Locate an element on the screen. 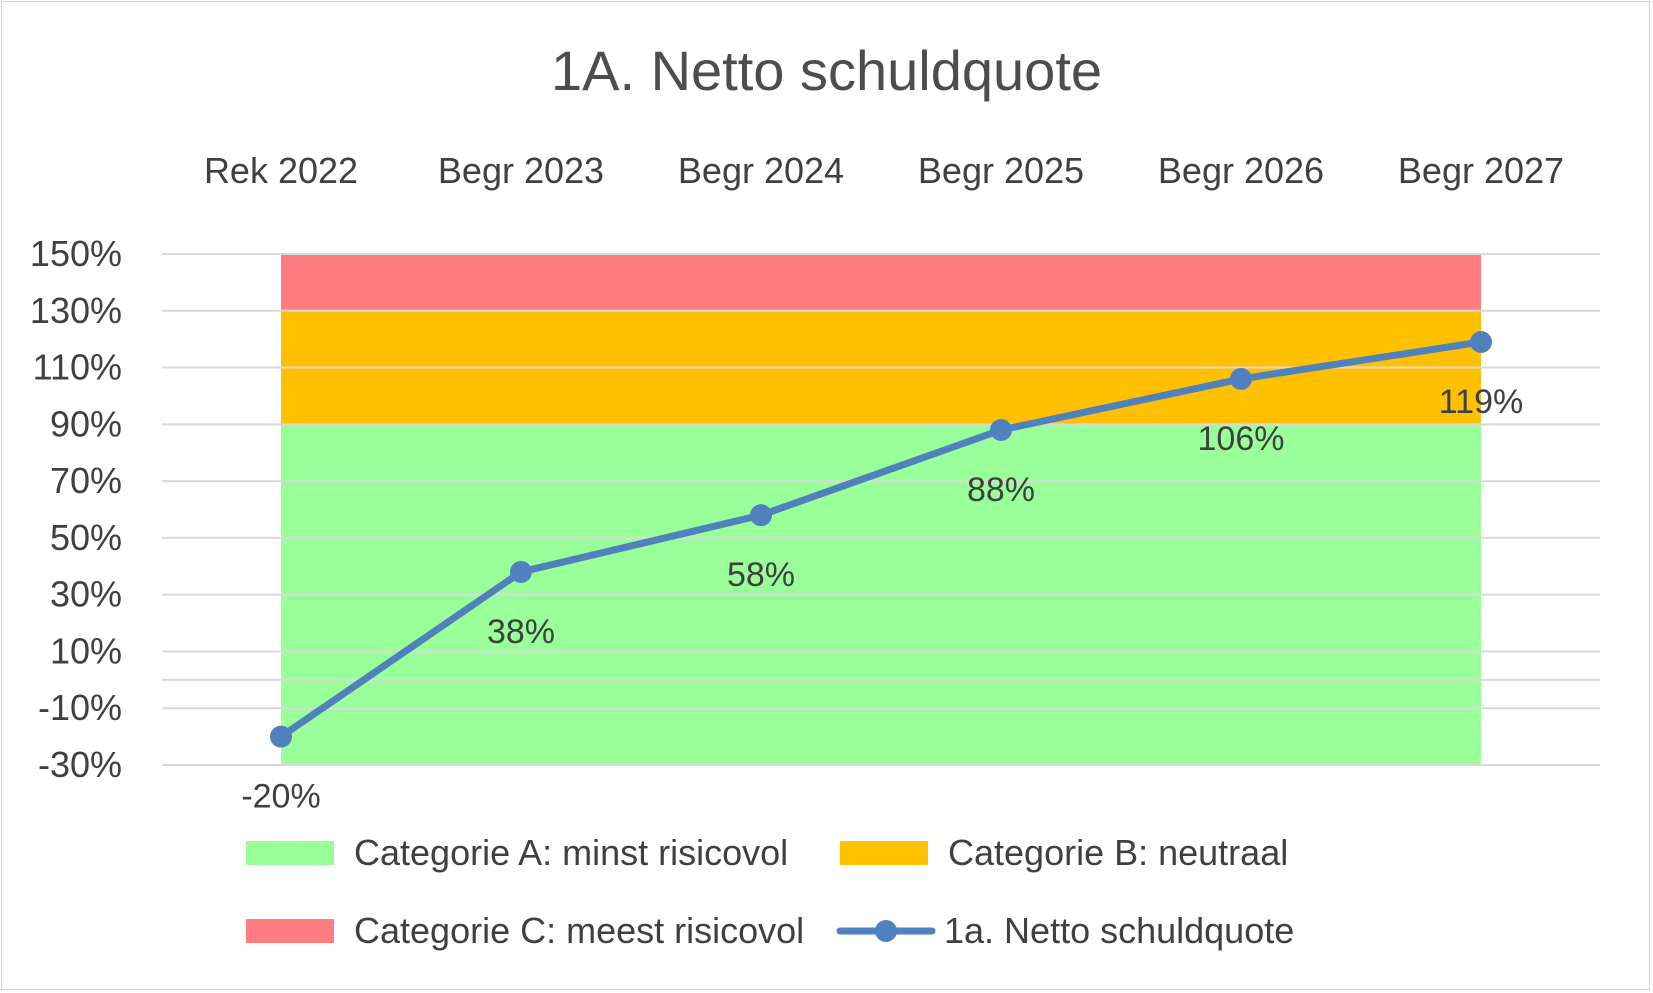 Image resolution: width=1653 pixels, height=993 pixels. y-tick-label: 10% is located at coordinates (86, 650).